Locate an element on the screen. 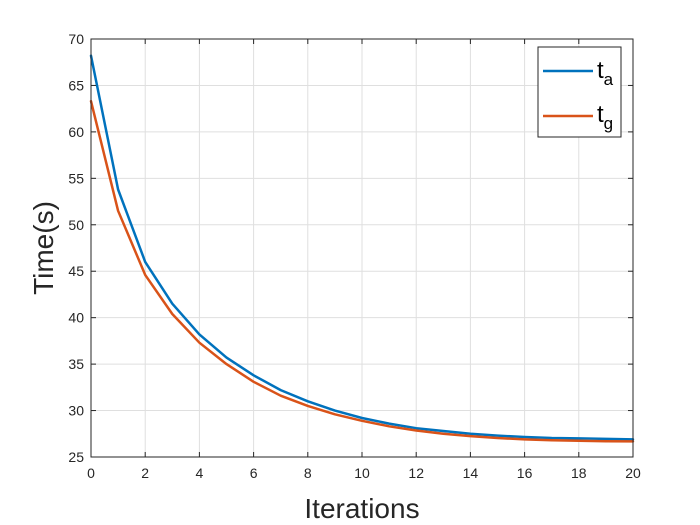 Image resolution: width=700 pixels, height=525 pixels. legend-label-ta: ta is located at coordinates (605, 73).